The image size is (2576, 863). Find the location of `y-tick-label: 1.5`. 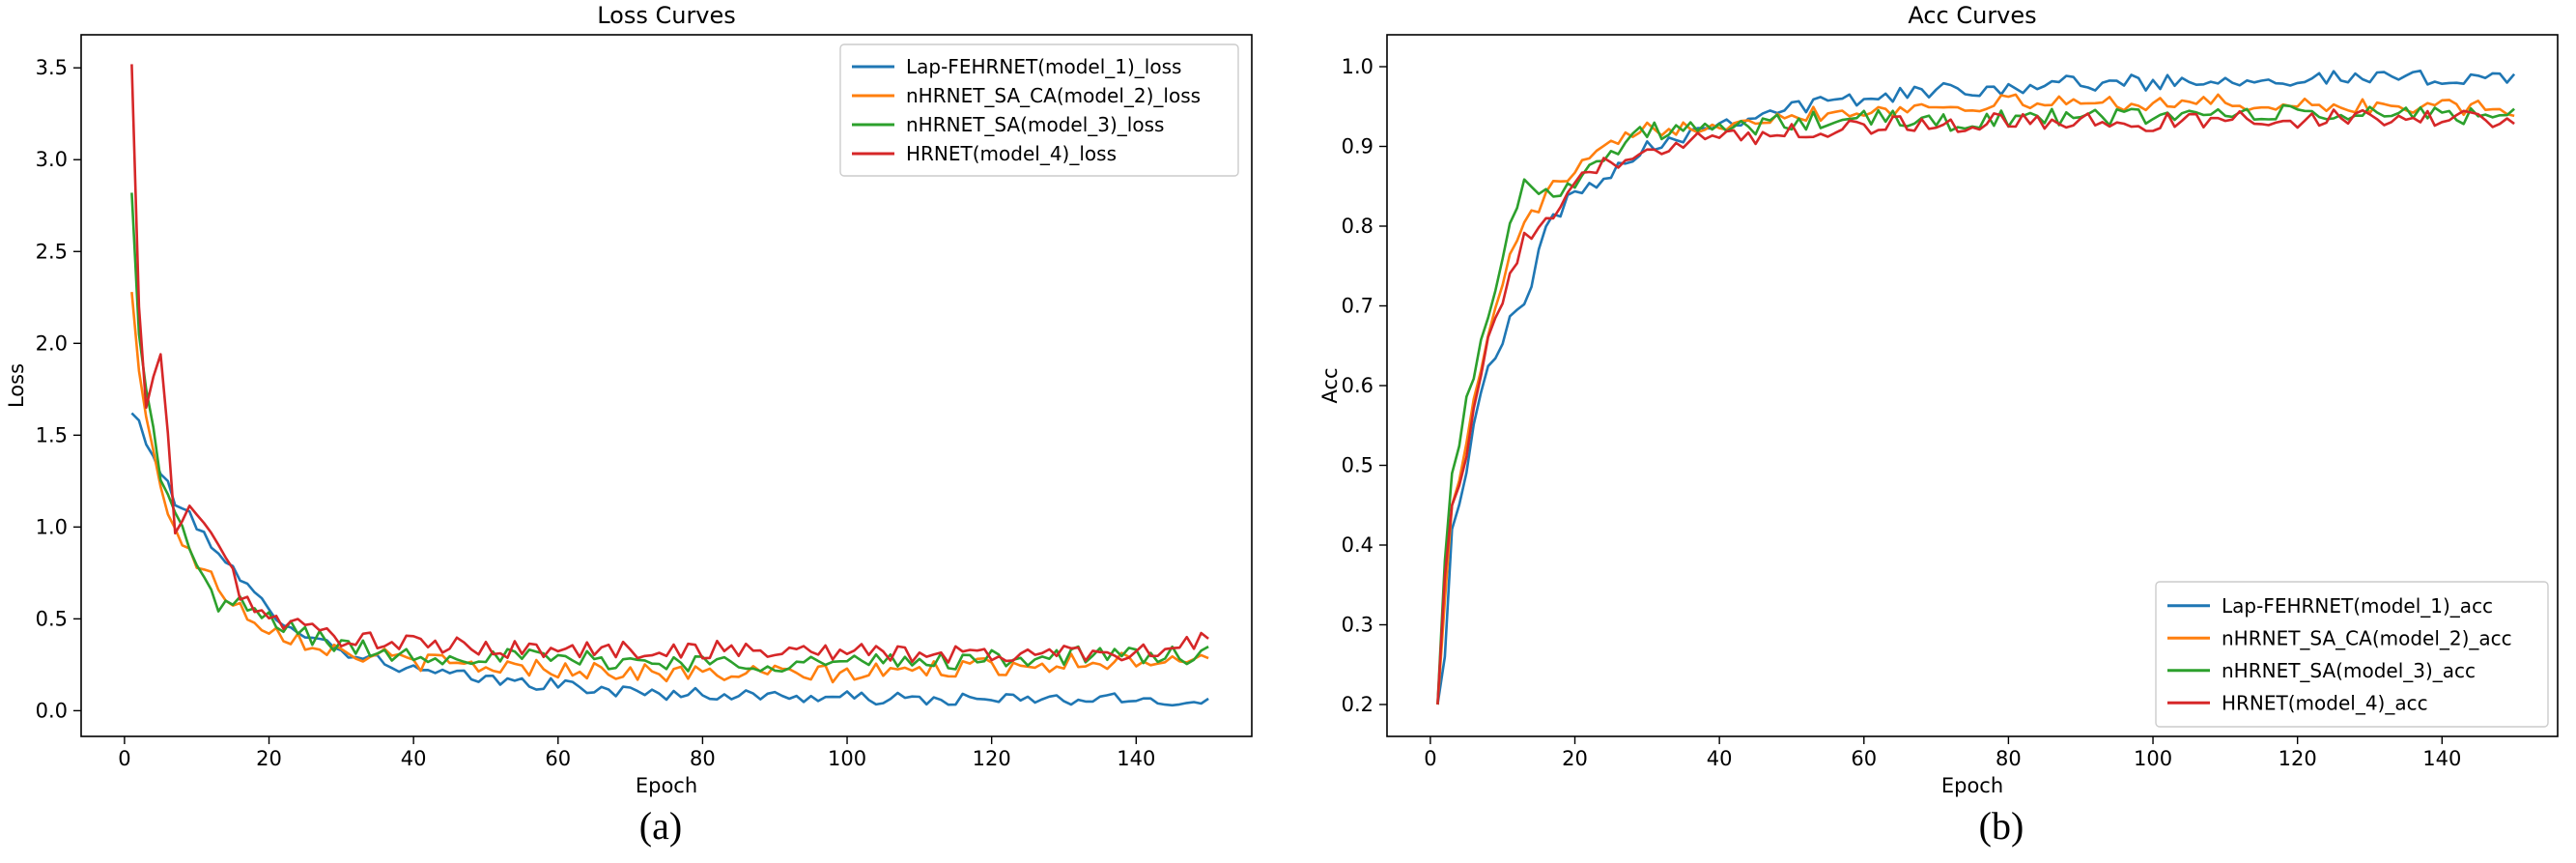

y-tick-label: 1.5 is located at coordinates (52, 434).